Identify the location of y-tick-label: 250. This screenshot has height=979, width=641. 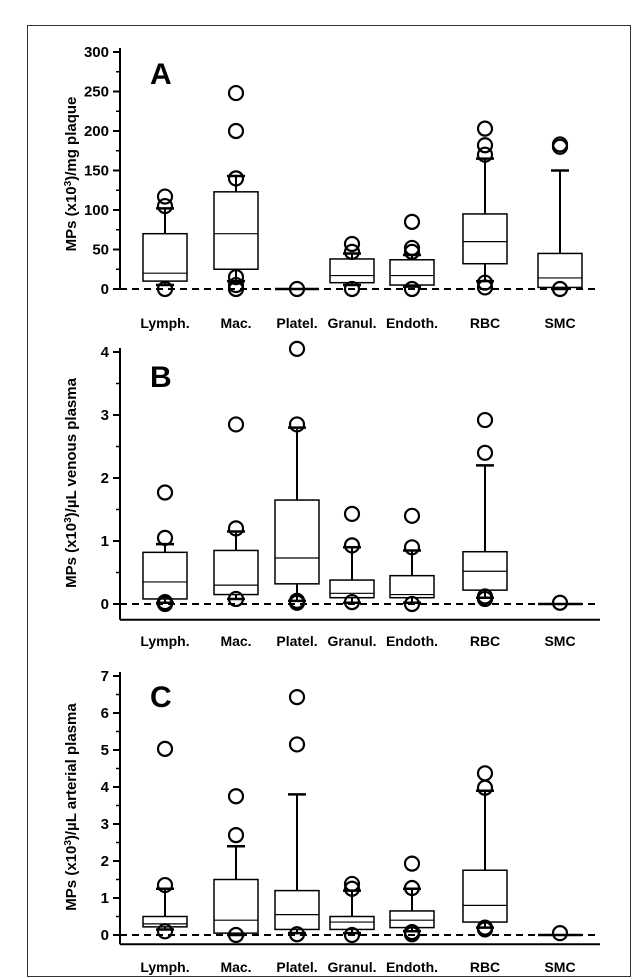
(96, 92).